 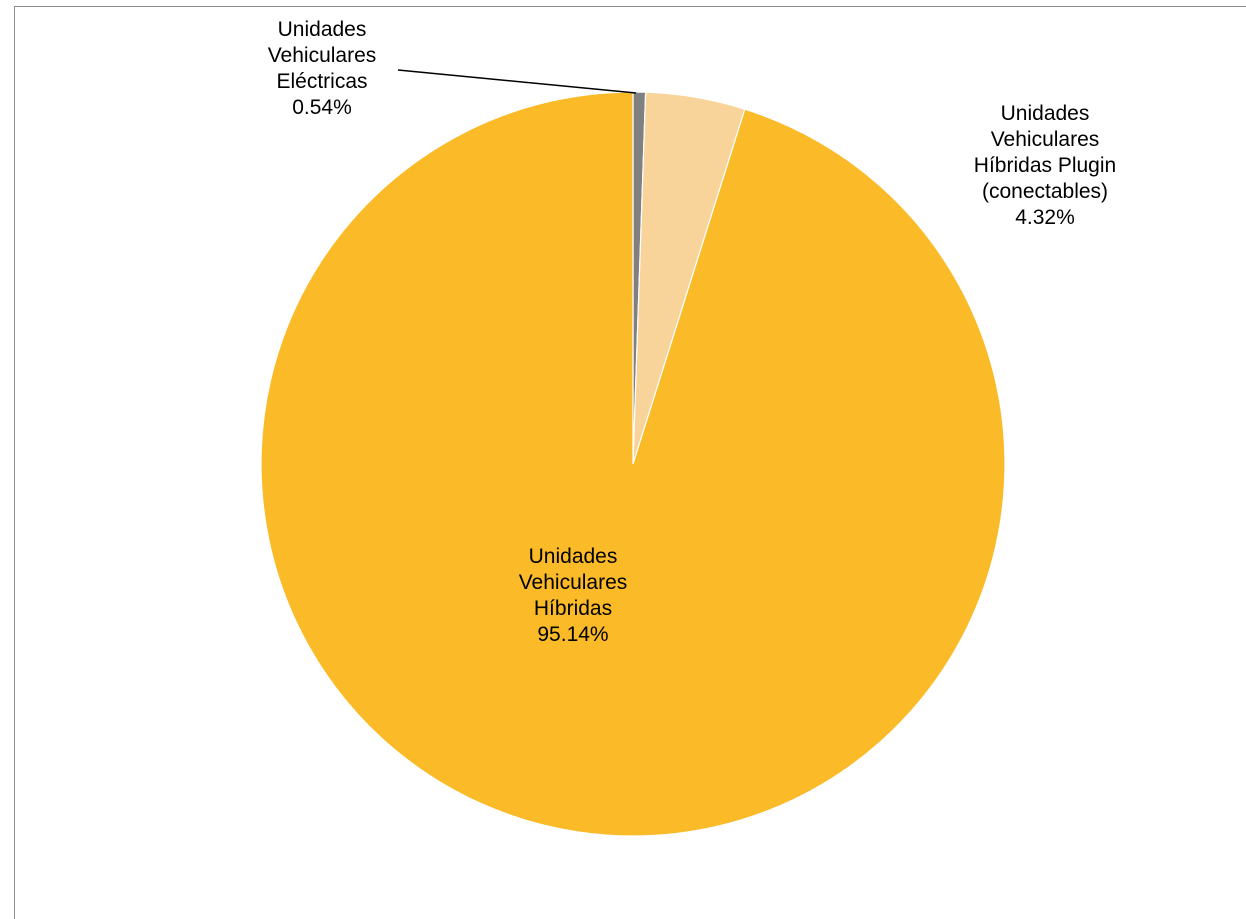 I want to click on data-label-2-line-3: Híbridas Plugin, so click(x=1045, y=165).